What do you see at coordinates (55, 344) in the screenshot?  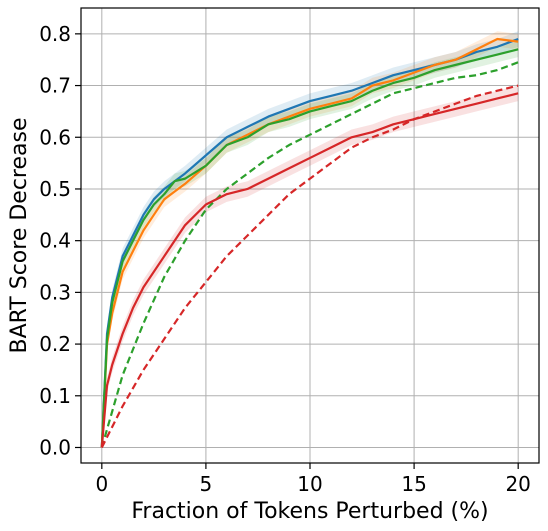 I see `y-tick-label: 0.2` at bounding box center [55, 344].